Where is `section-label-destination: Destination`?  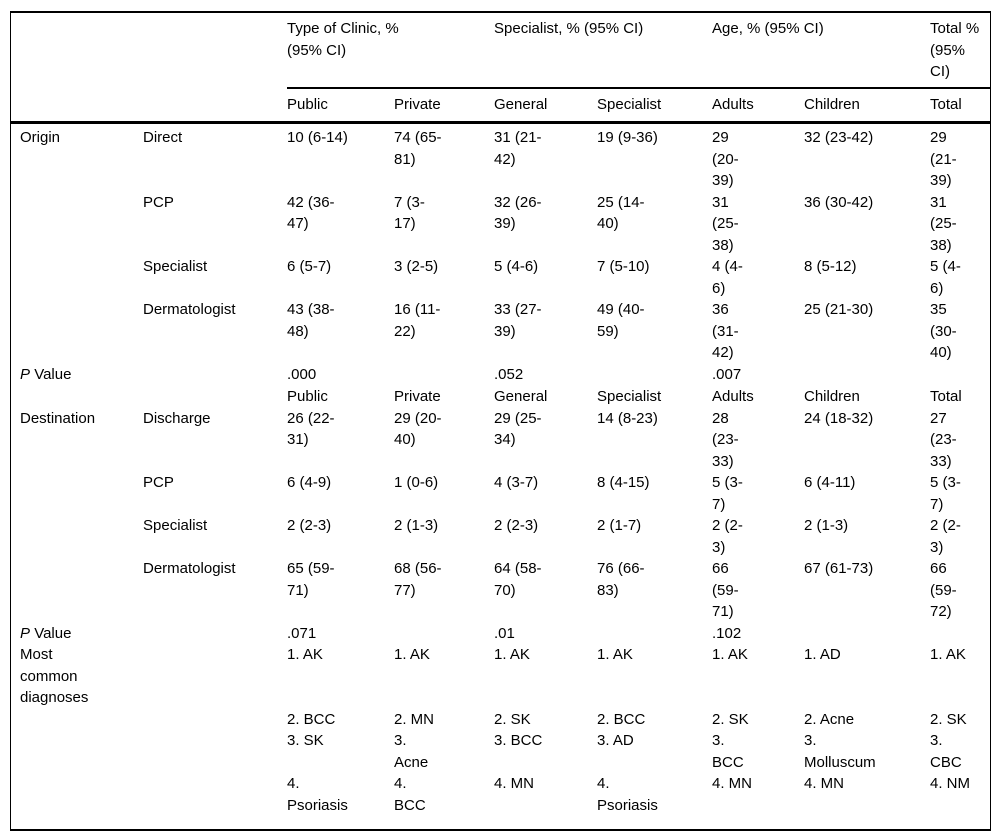
section-label-destination: Destination is located at coordinates (58, 418).